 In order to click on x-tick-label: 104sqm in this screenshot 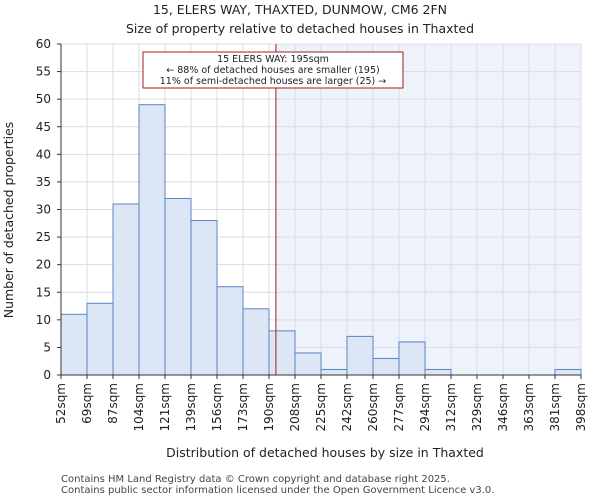, I will do `click(139, 407)`.